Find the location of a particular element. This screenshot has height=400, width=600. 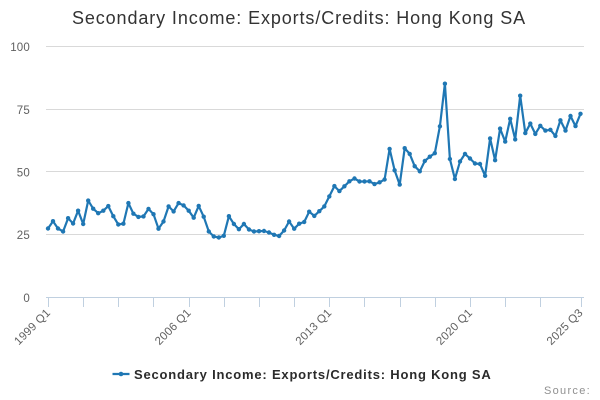

svg-text: 50 is located at coordinates (23, 174).